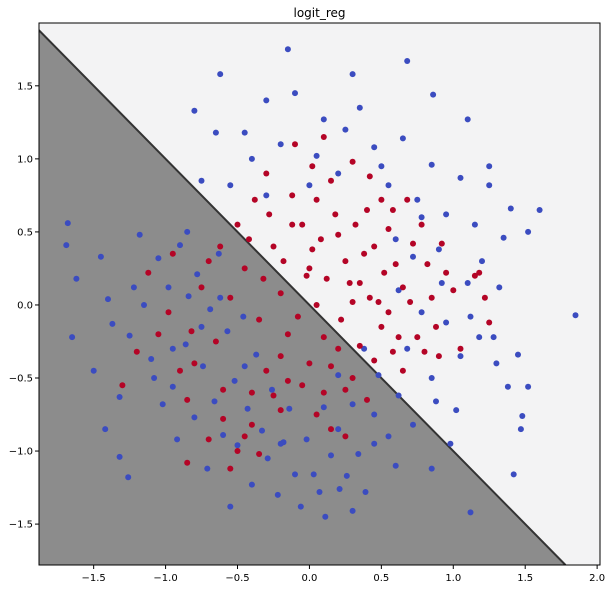 The image size is (609, 590). Describe the element at coordinates (94, 578) in the screenshot. I see `x-tick-label: −1.5` at that location.